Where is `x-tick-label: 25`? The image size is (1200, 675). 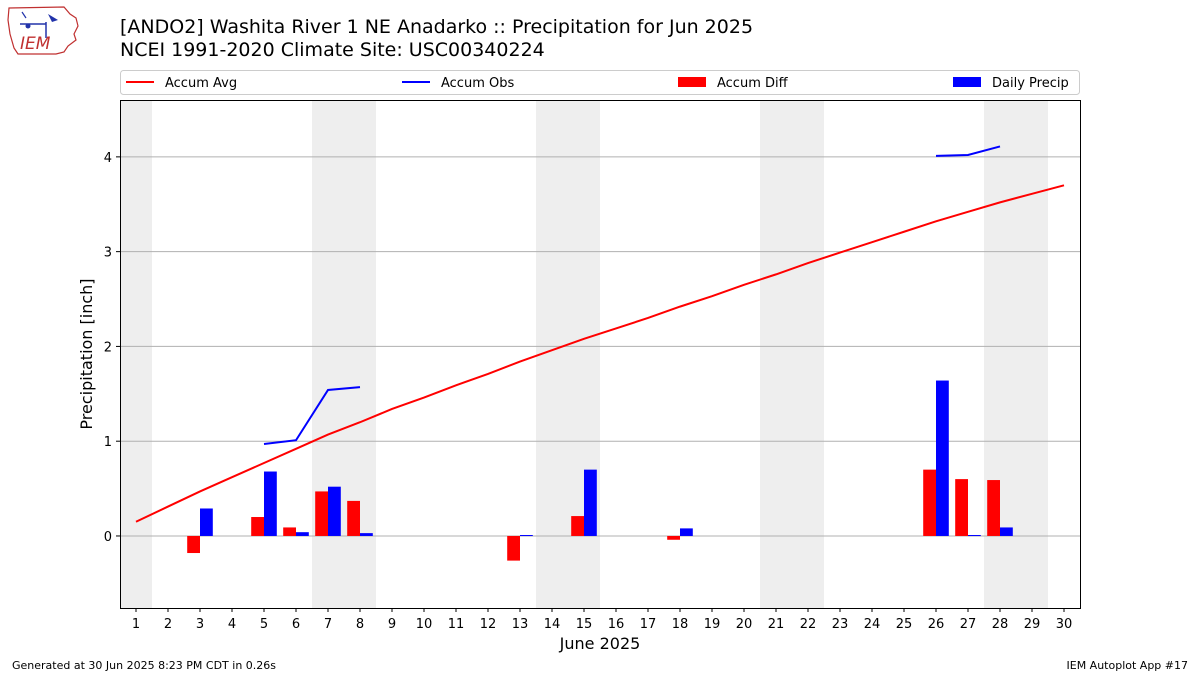 x-tick-label: 25 is located at coordinates (904, 624).